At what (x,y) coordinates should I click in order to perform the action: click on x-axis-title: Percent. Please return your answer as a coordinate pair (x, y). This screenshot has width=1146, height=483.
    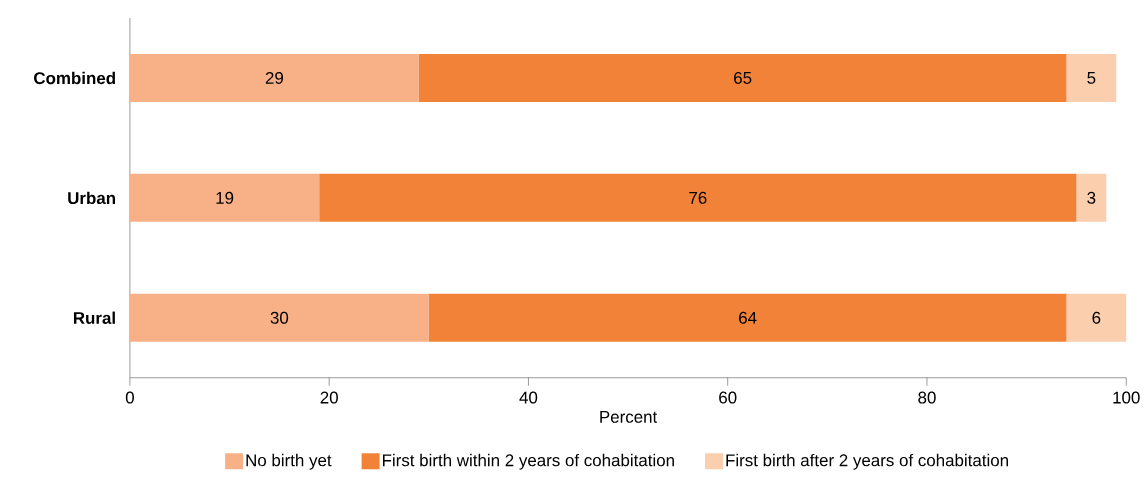
    Looking at the image, I should click on (629, 417).